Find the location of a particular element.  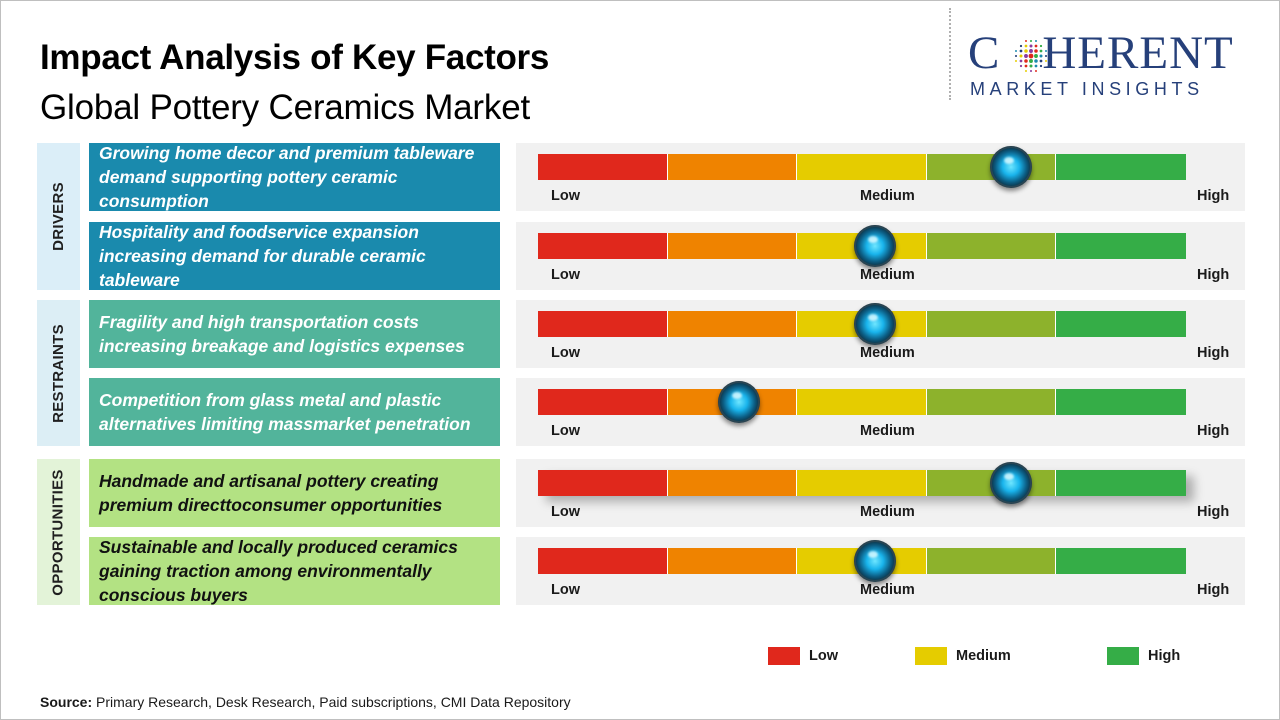

legend-item-high: High is located at coordinates (1143, 656).